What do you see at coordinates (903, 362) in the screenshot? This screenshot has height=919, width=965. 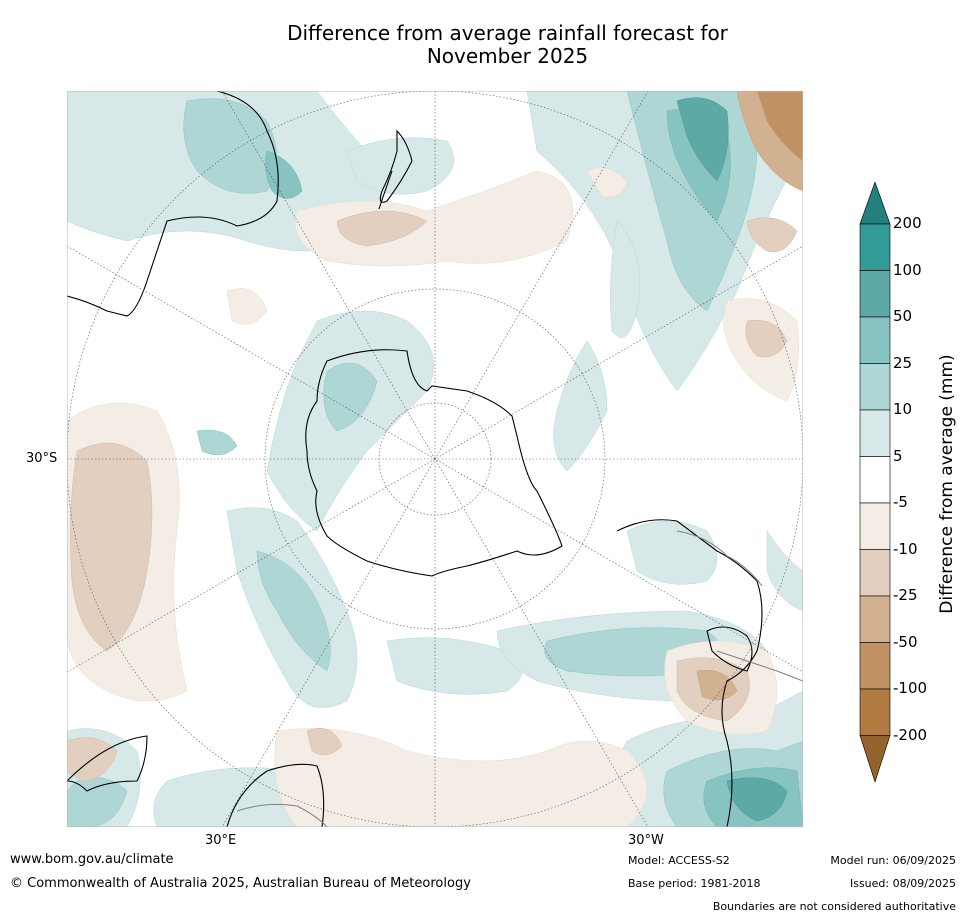 I see `colorbar-tick-label: 25` at bounding box center [903, 362].